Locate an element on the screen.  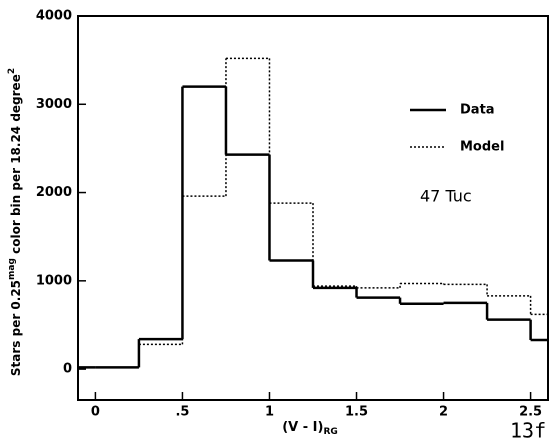
y-label-part: Stars per 0.25 is located at coordinates (16, 328).